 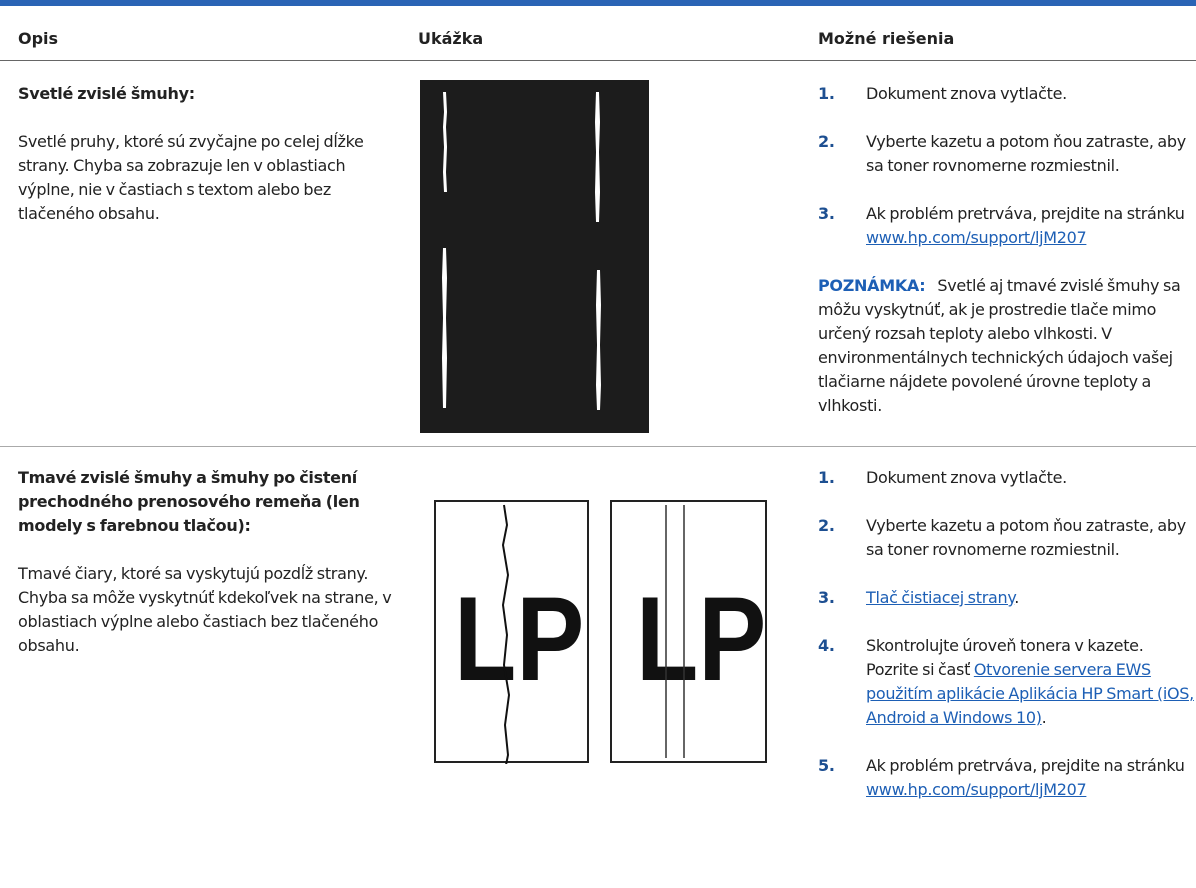 What do you see at coordinates (106, 93) in the screenshot?
I see `issue-title: Svetlé zvislé šmuhy:` at bounding box center [106, 93].